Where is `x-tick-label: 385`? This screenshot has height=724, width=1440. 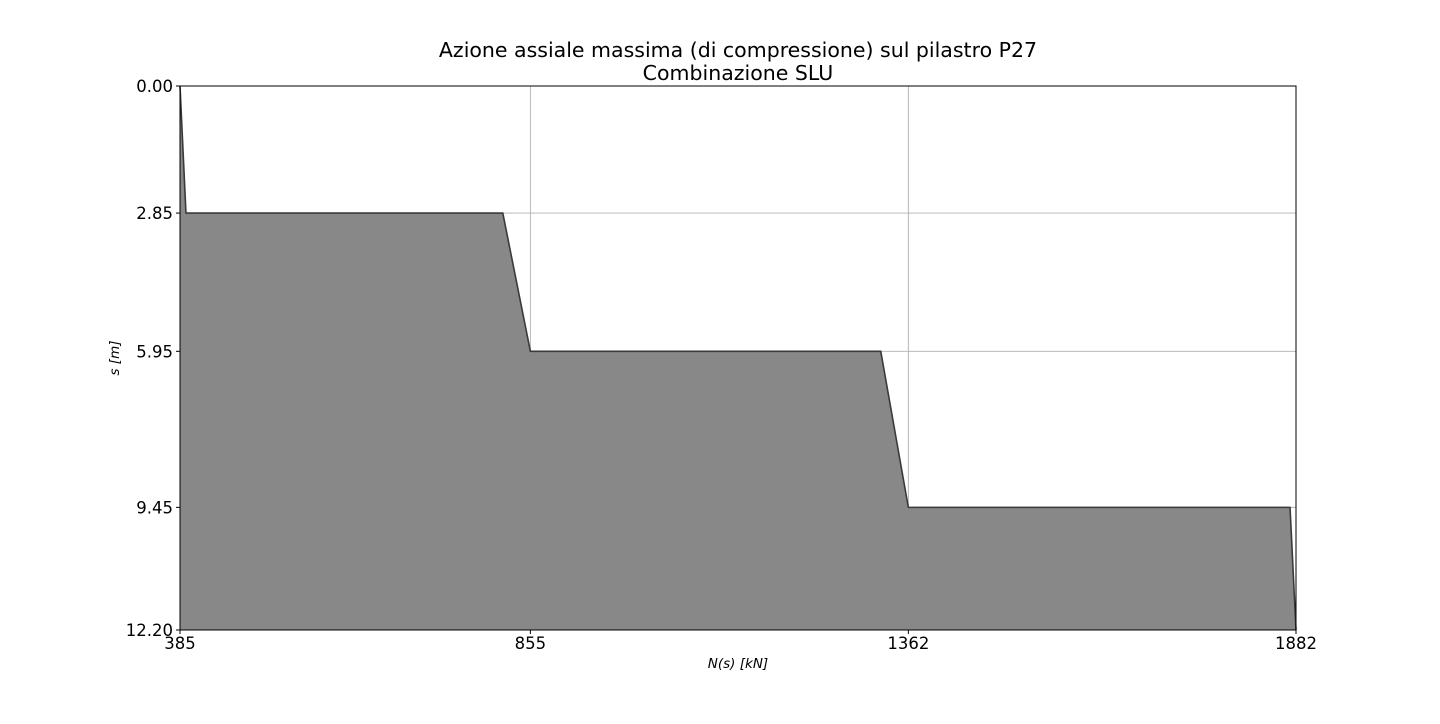
x-tick-label: 385 is located at coordinates (180, 643).